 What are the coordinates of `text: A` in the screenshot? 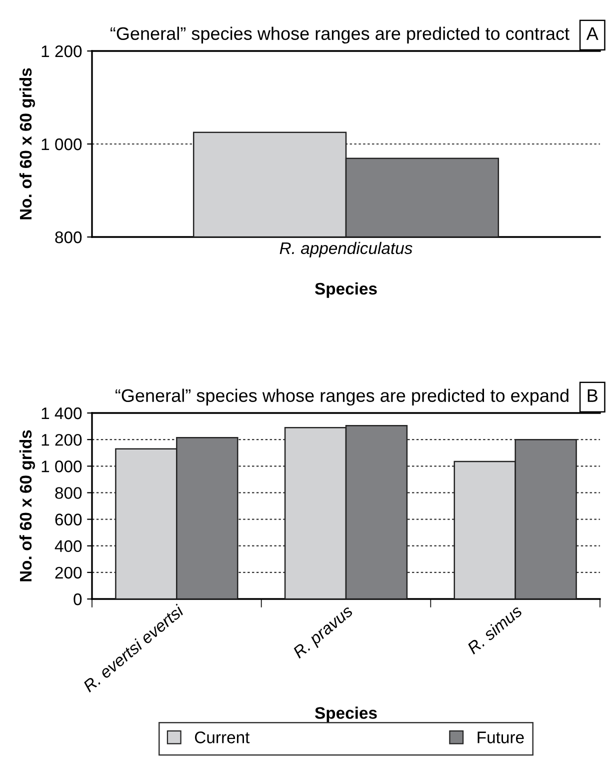 It's located at (592, 33).